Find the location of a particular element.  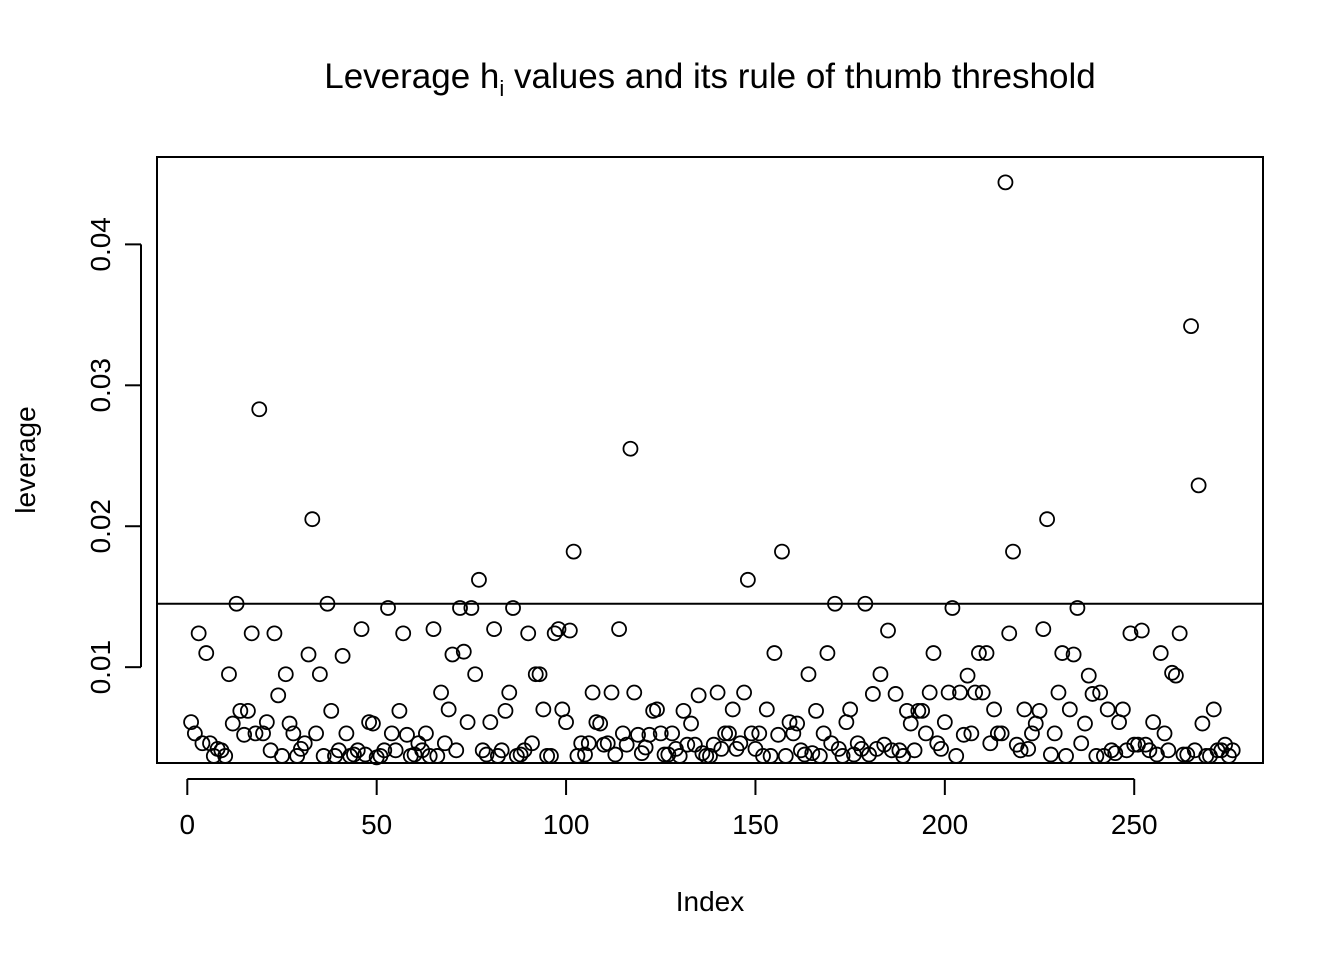

x-axis: 0 50 100 150 200 250 is located at coordinates (669, 809).